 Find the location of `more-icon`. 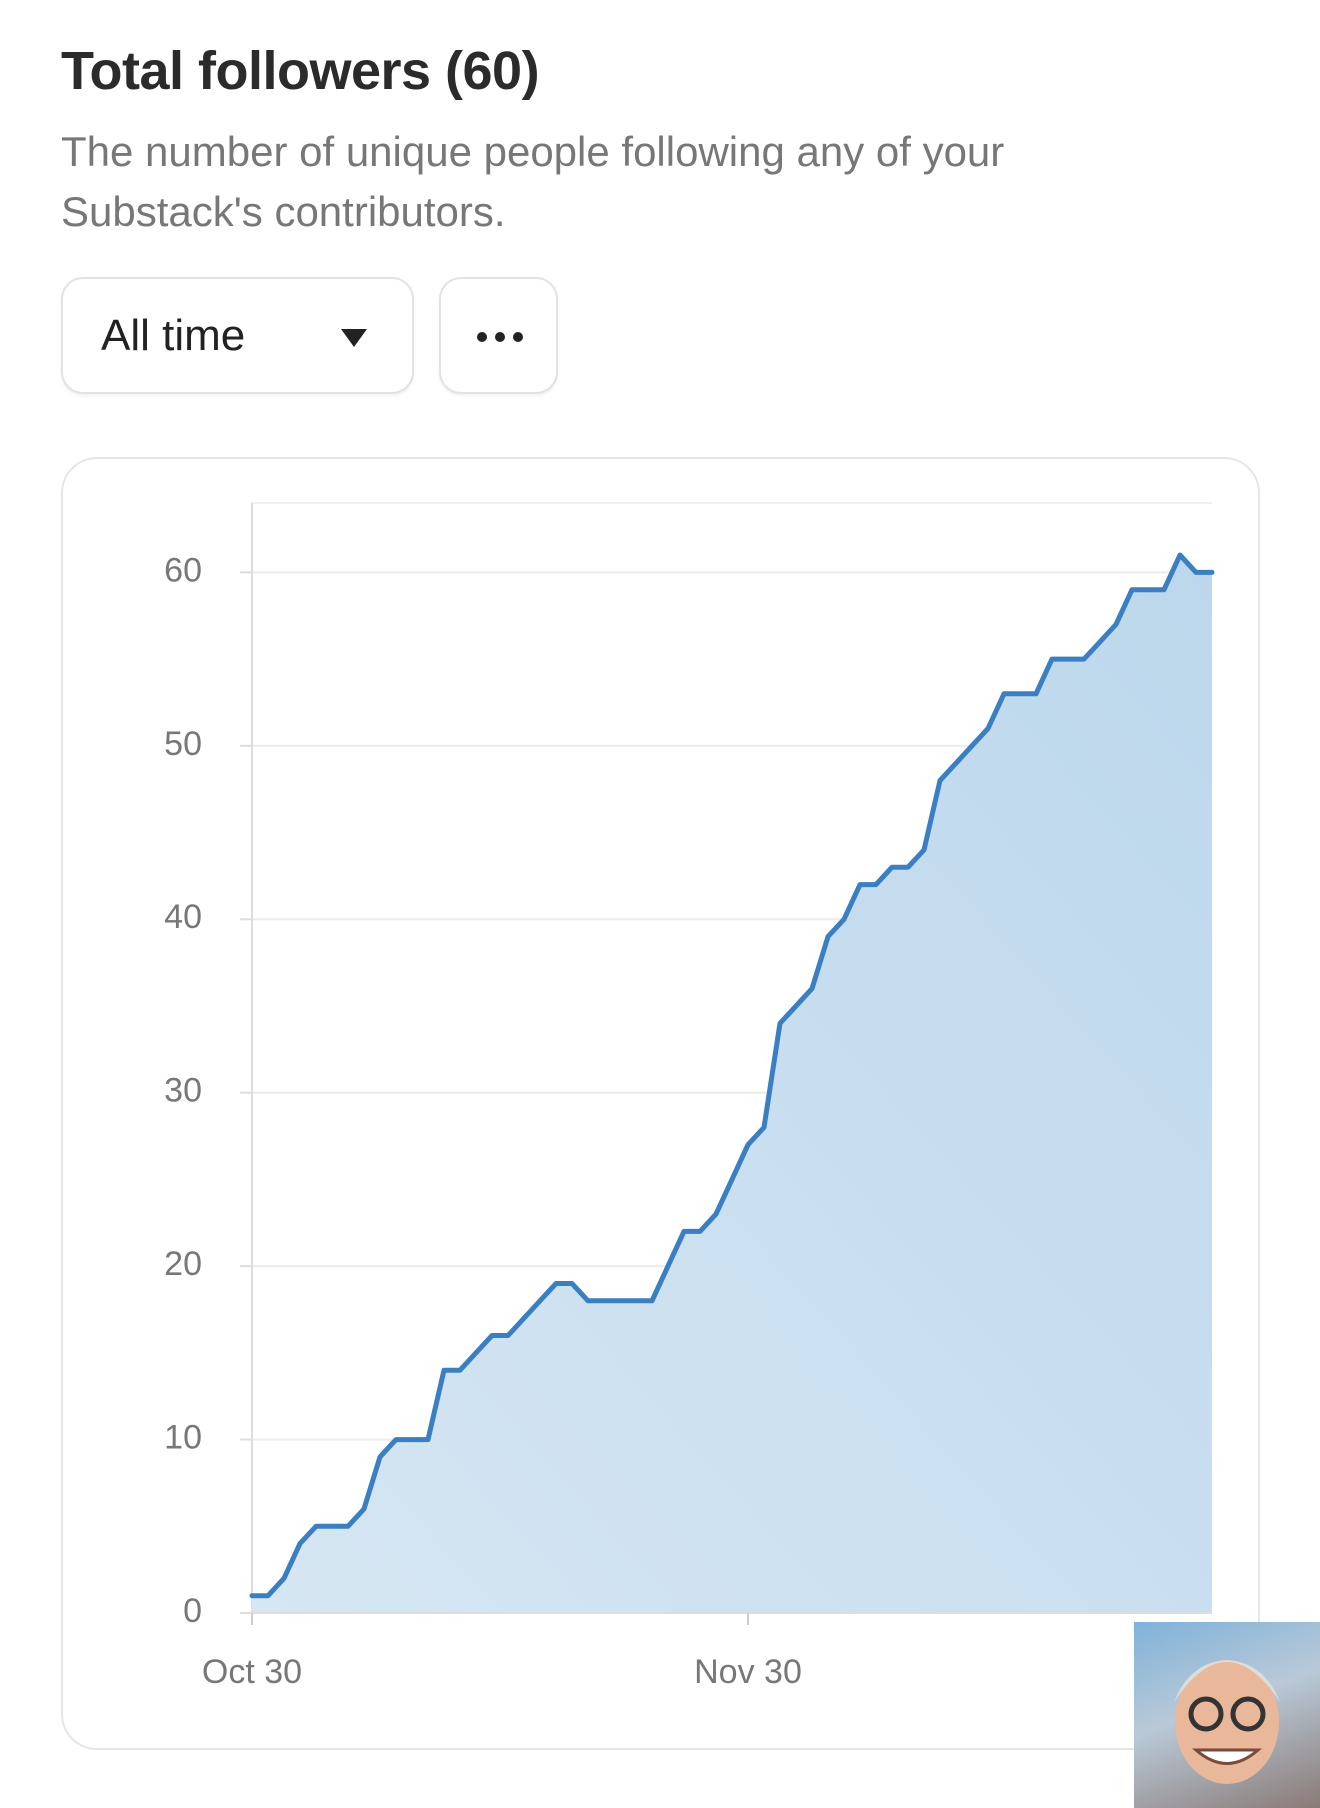

more-icon is located at coordinates (500, 337).